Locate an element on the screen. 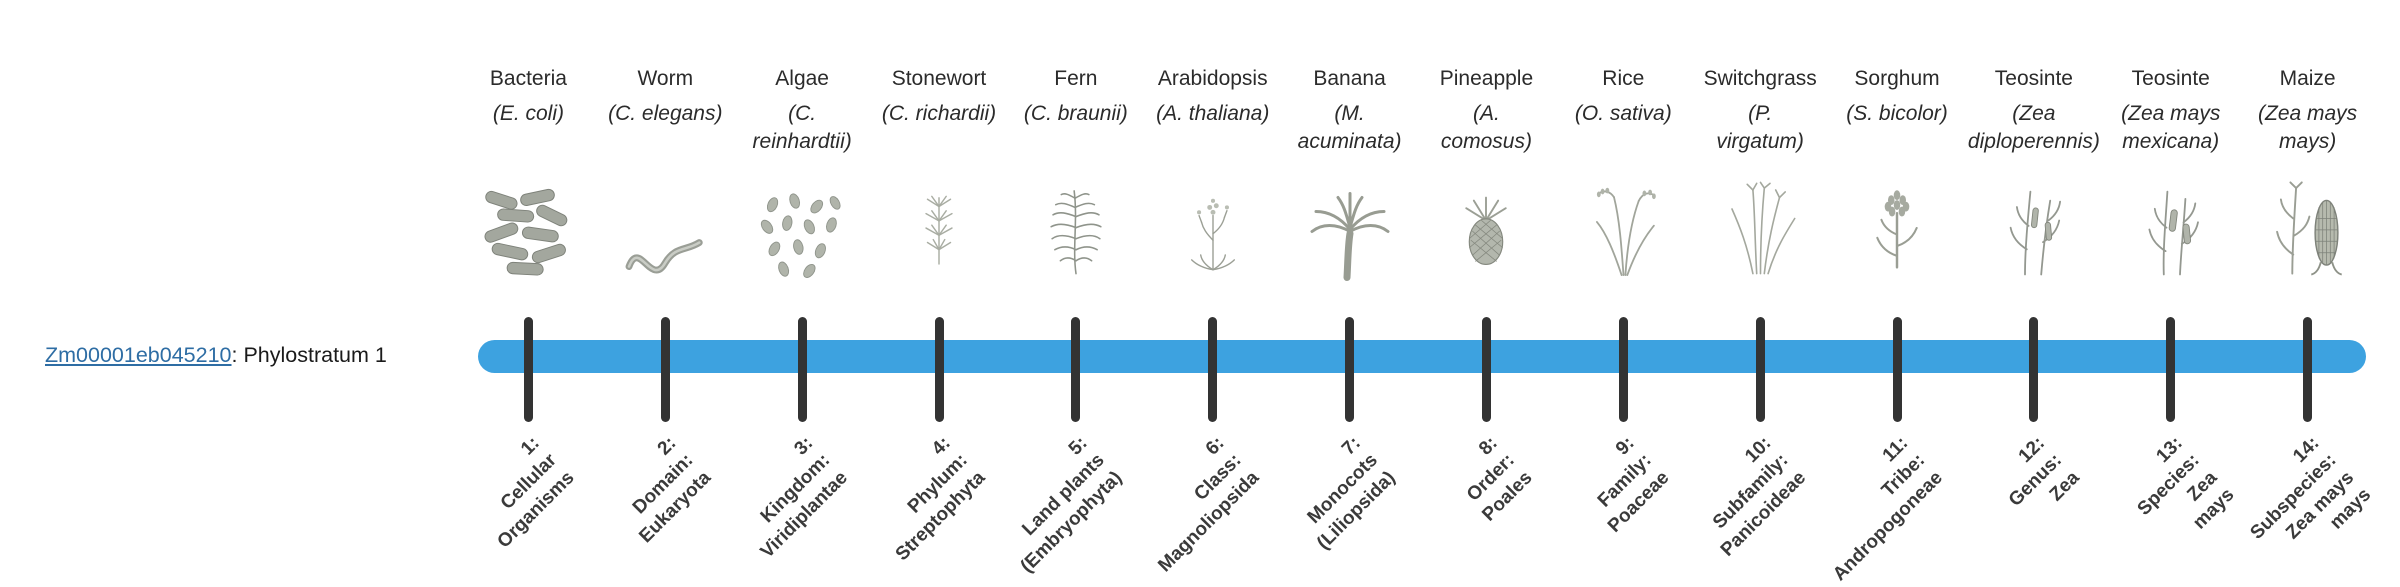  organism-scientific-name: (Zea mays mexicana) is located at coordinates (2171, 127).